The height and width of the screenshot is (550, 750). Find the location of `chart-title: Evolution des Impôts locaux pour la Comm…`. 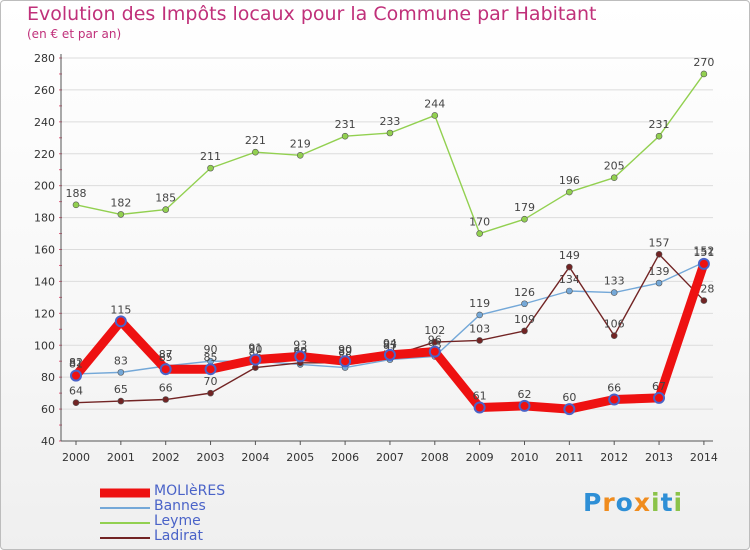

chart-title: Evolution des Impôts locaux pour la Comm… is located at coordinates (312, 14).